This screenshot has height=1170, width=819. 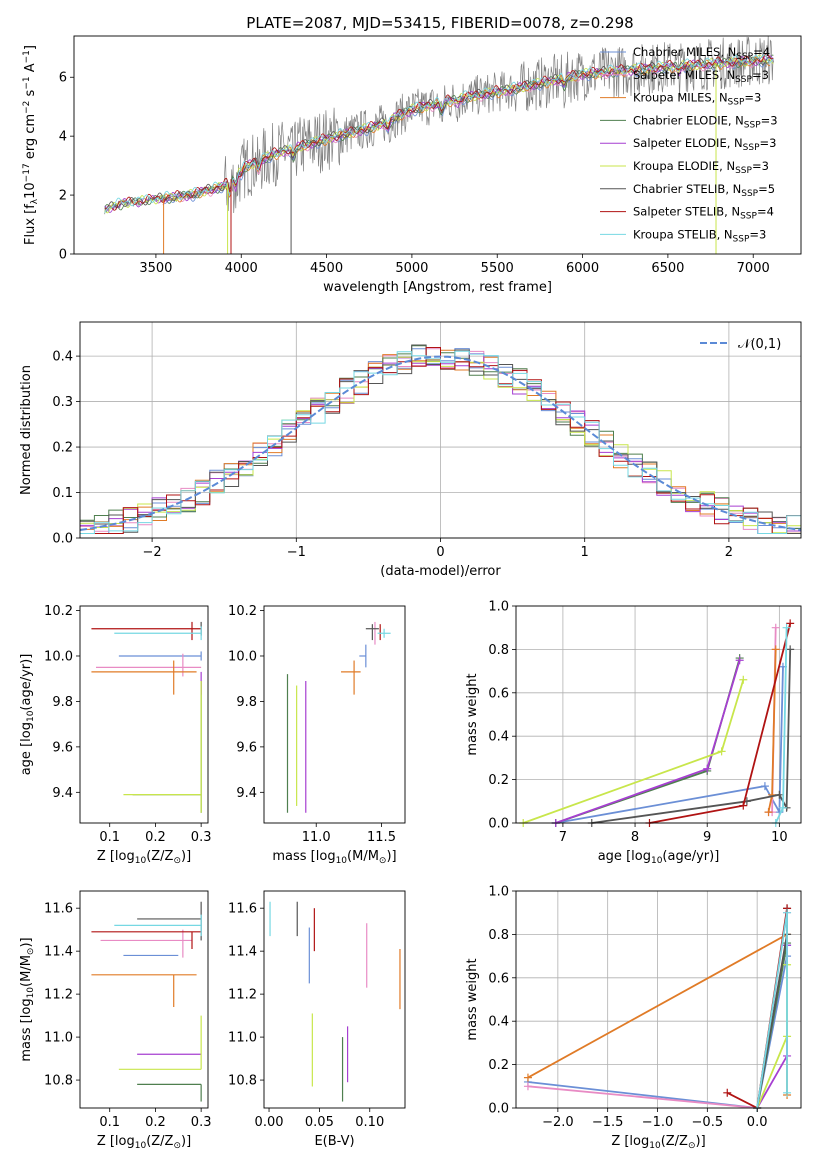 What do you see at coordinates (729, 552) in the screenshot?
I see `x-tick-label: 2` at bounding box center [729, 552].